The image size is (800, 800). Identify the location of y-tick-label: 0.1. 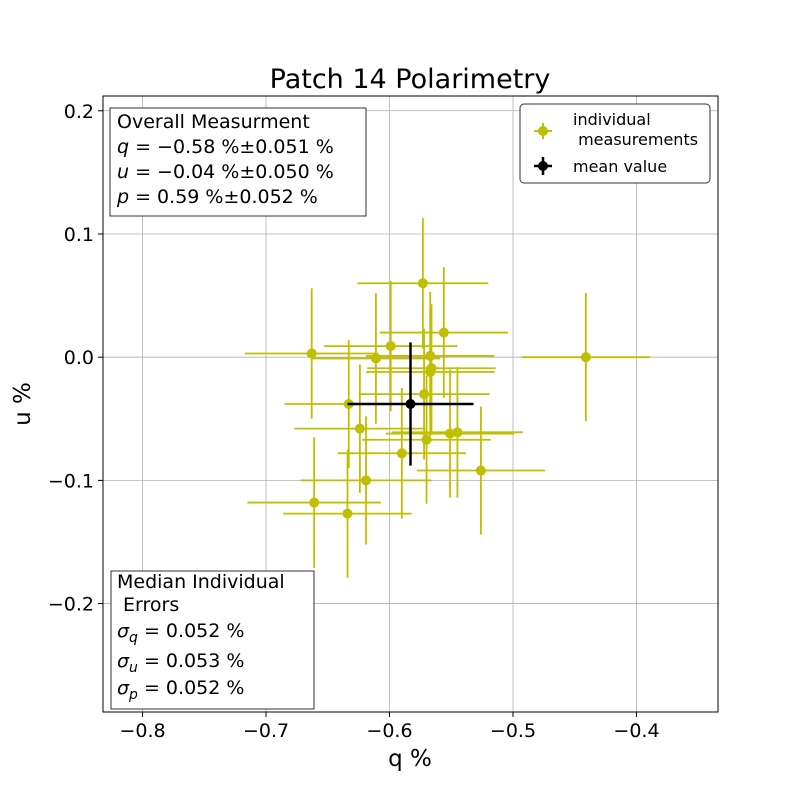
(79, 235).